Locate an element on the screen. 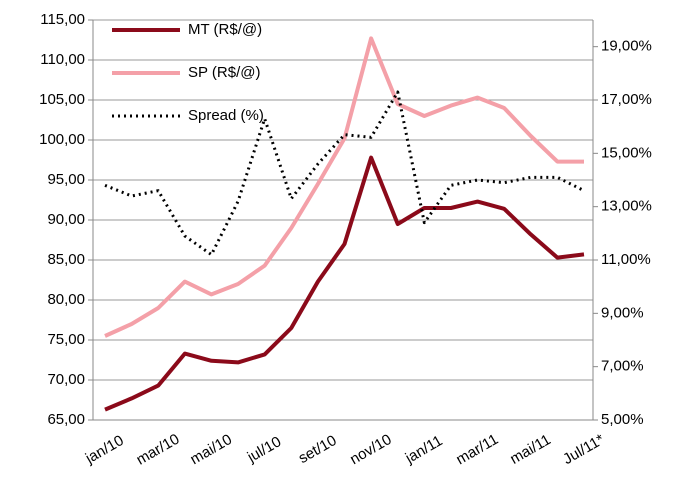  y2-tick-label: 17,00% is located at coordinates (626, 99).